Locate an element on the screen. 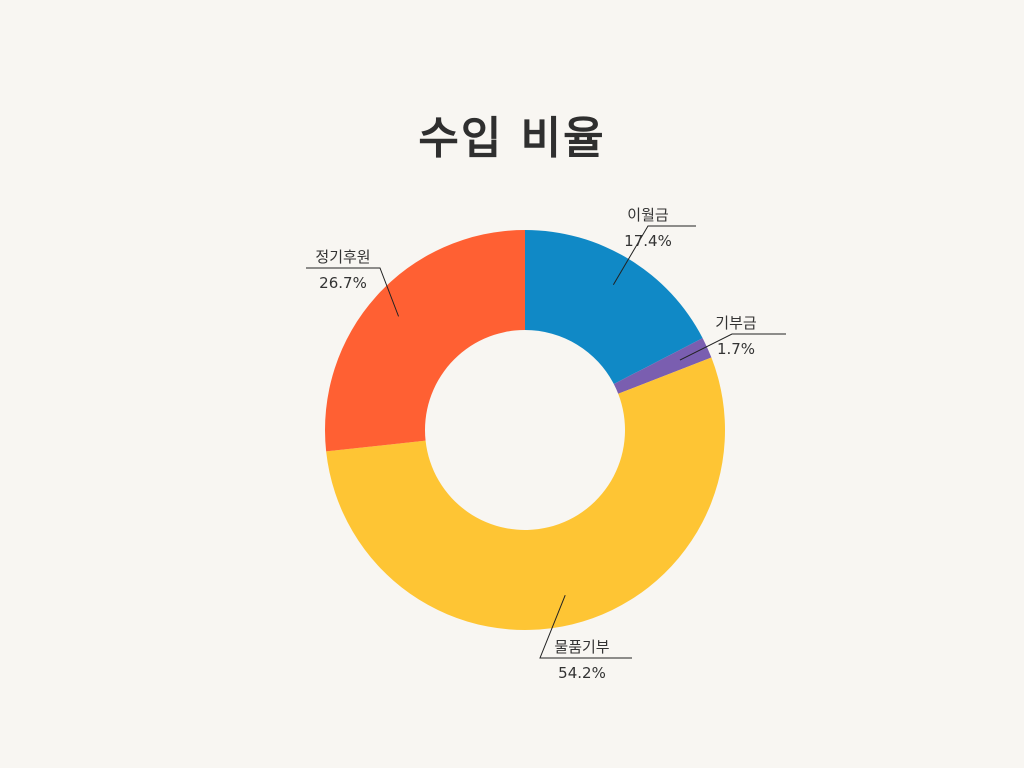  slice-value-2: 1.7% is located at coordinates (736, 349).